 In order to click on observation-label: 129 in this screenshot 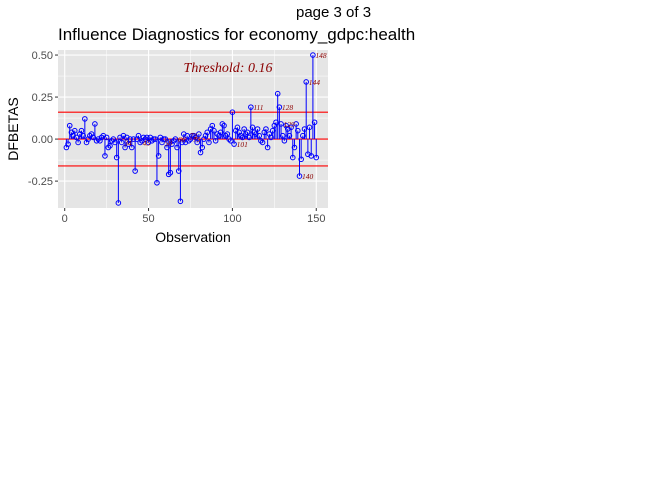, I will do `click(290, 124)`.